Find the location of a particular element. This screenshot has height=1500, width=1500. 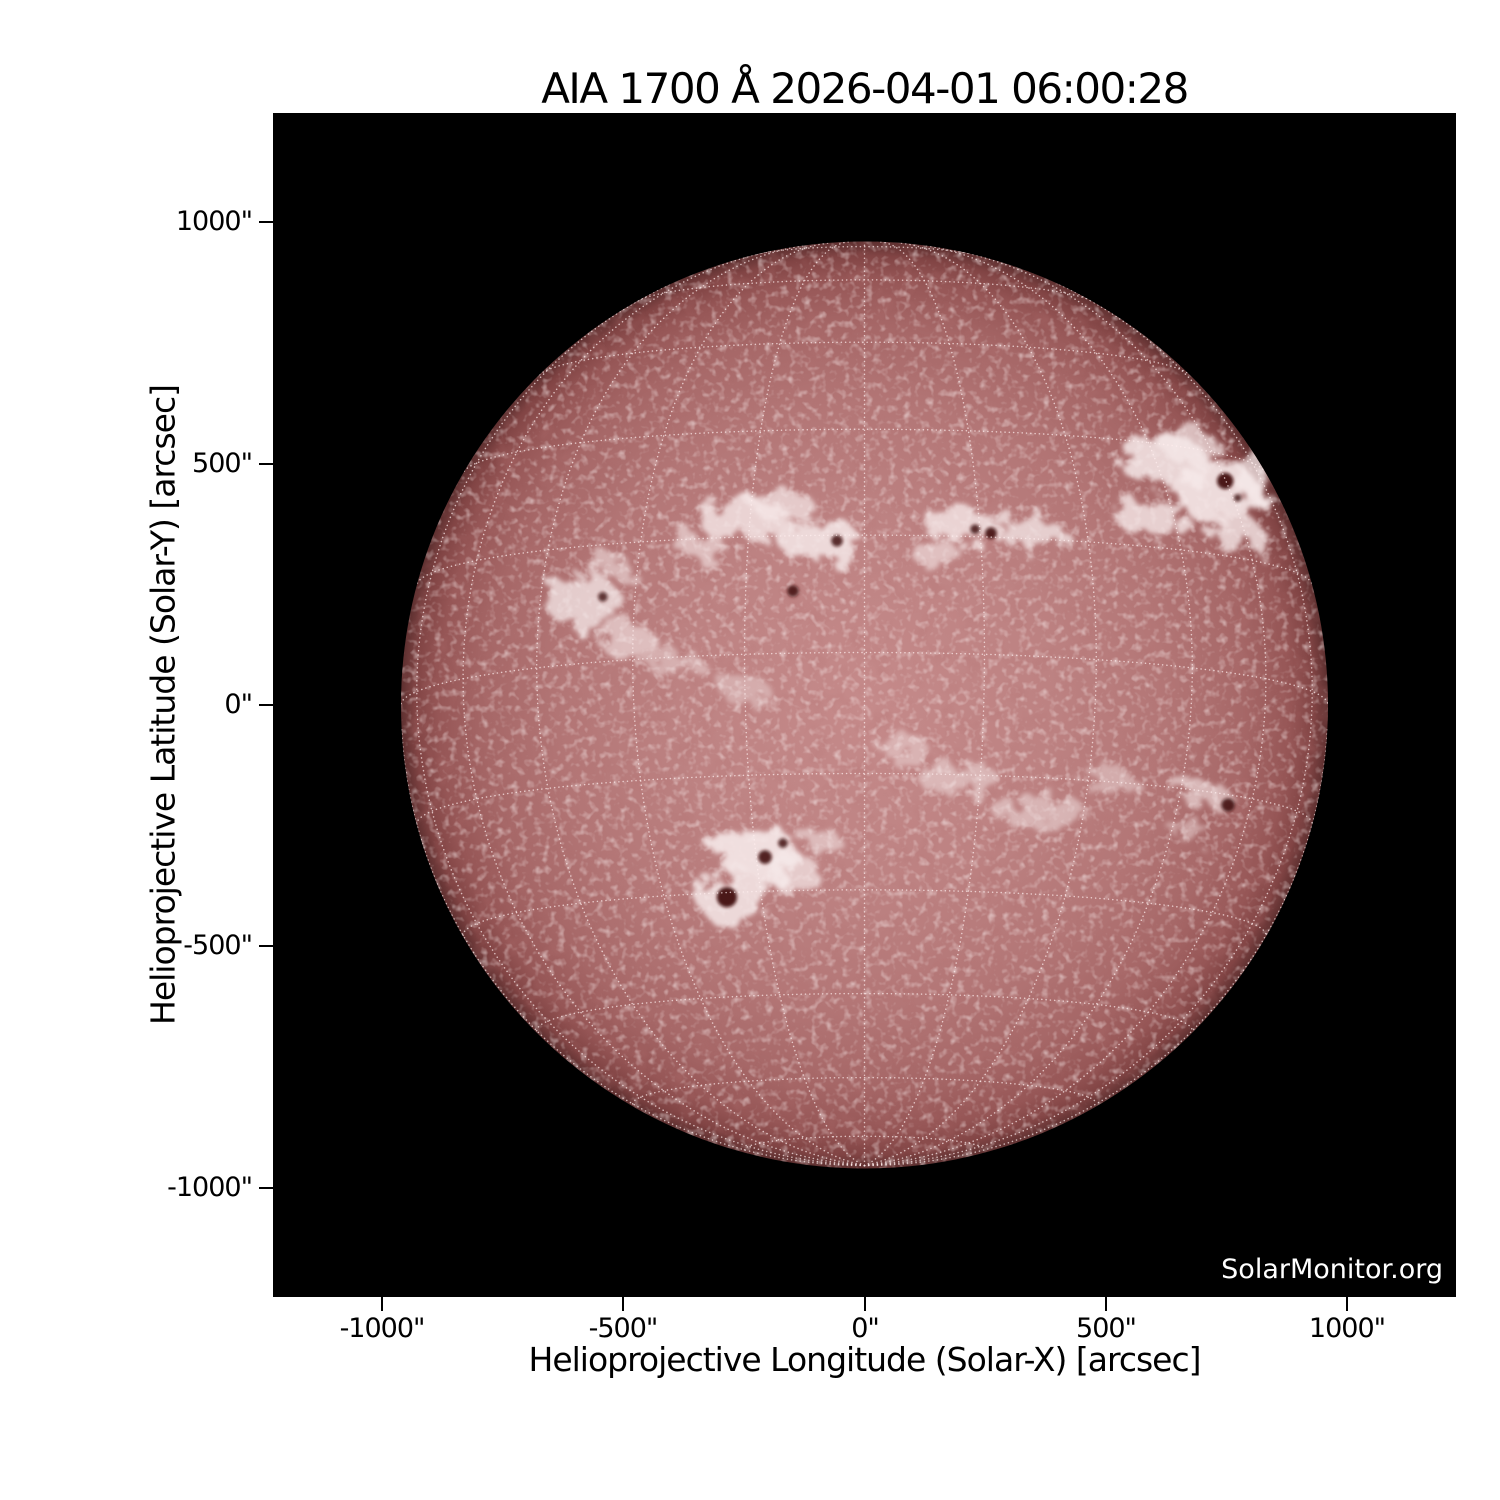

y-tick-label: 1000" is located at coordinates (214, 221).